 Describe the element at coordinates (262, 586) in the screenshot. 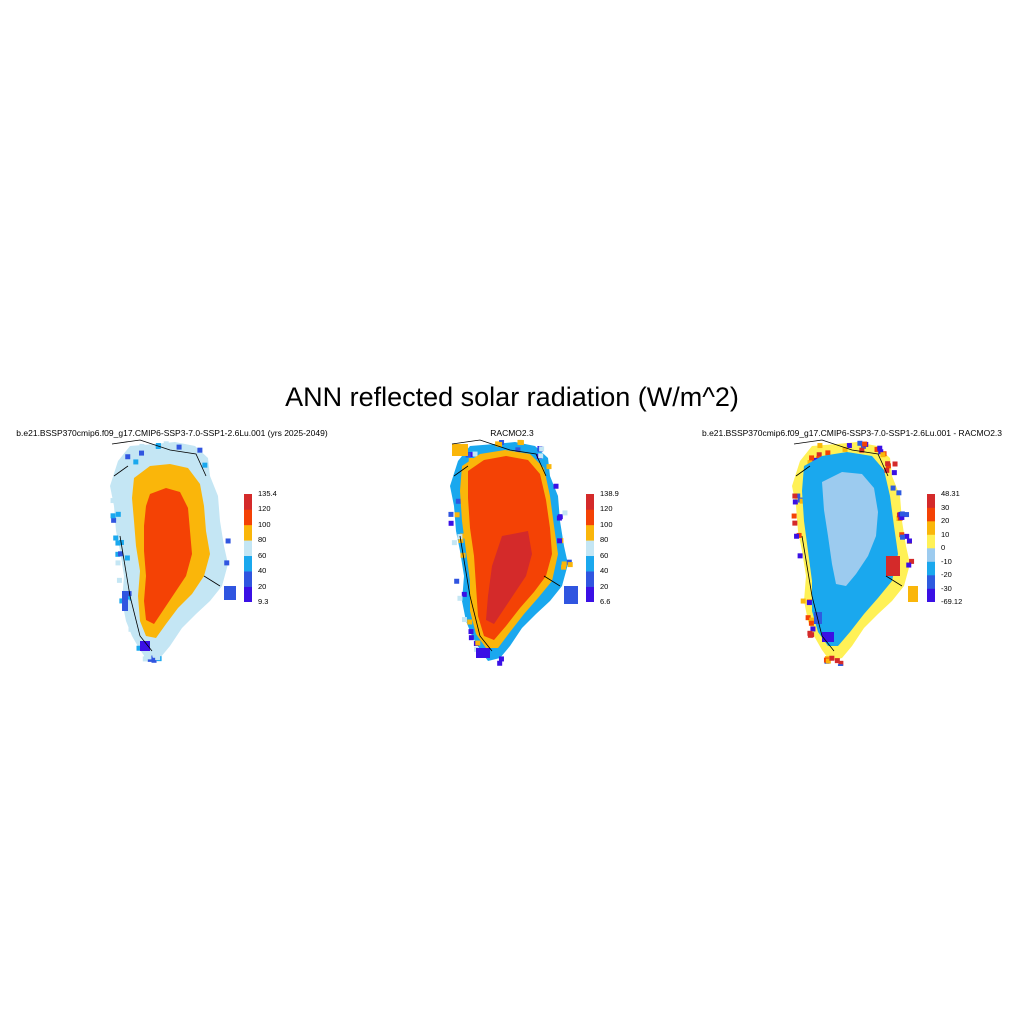

I see `colorbar-tick-label: 20` at that location.